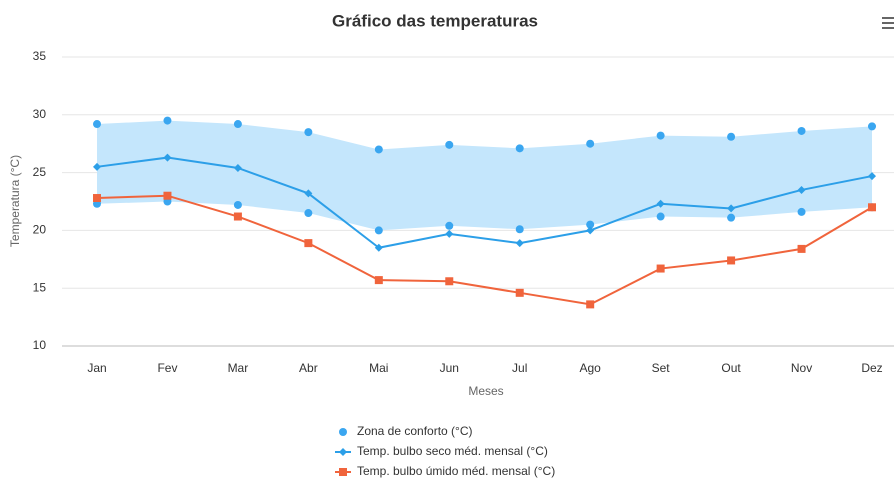 This screenshot has width=894, height=479. Describe the element at coordinates (378, 368) in the screenshot. I see `x-tick-label: Mai` at that location.